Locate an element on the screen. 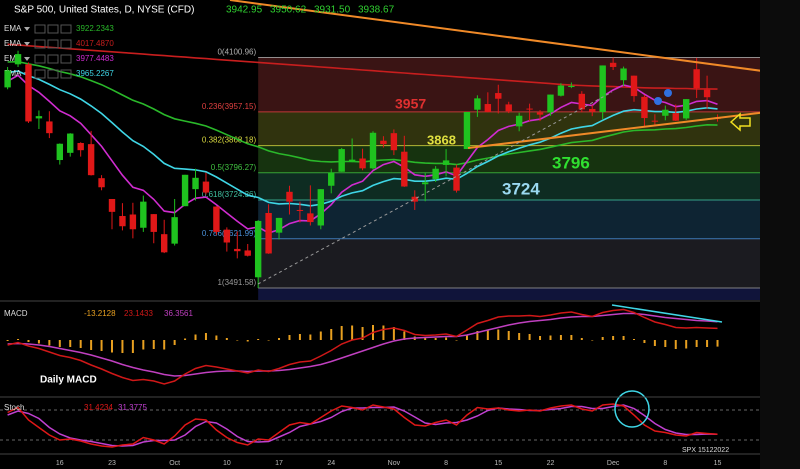 The height and width of the screenshot is (469, 800). fib-band is located at coordinates (509, 219).